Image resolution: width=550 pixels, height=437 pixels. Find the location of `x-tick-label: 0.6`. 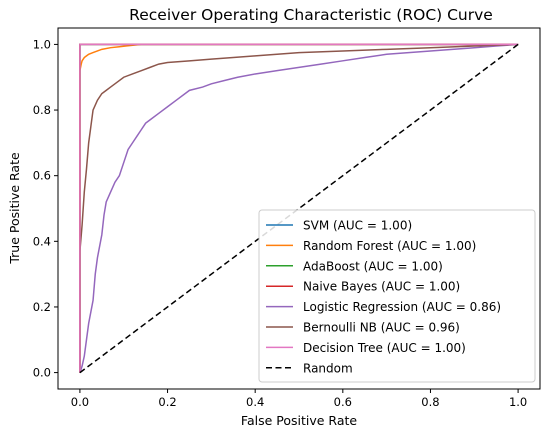

x-tick-label: 0.6 is located at coordinates (343, 402).